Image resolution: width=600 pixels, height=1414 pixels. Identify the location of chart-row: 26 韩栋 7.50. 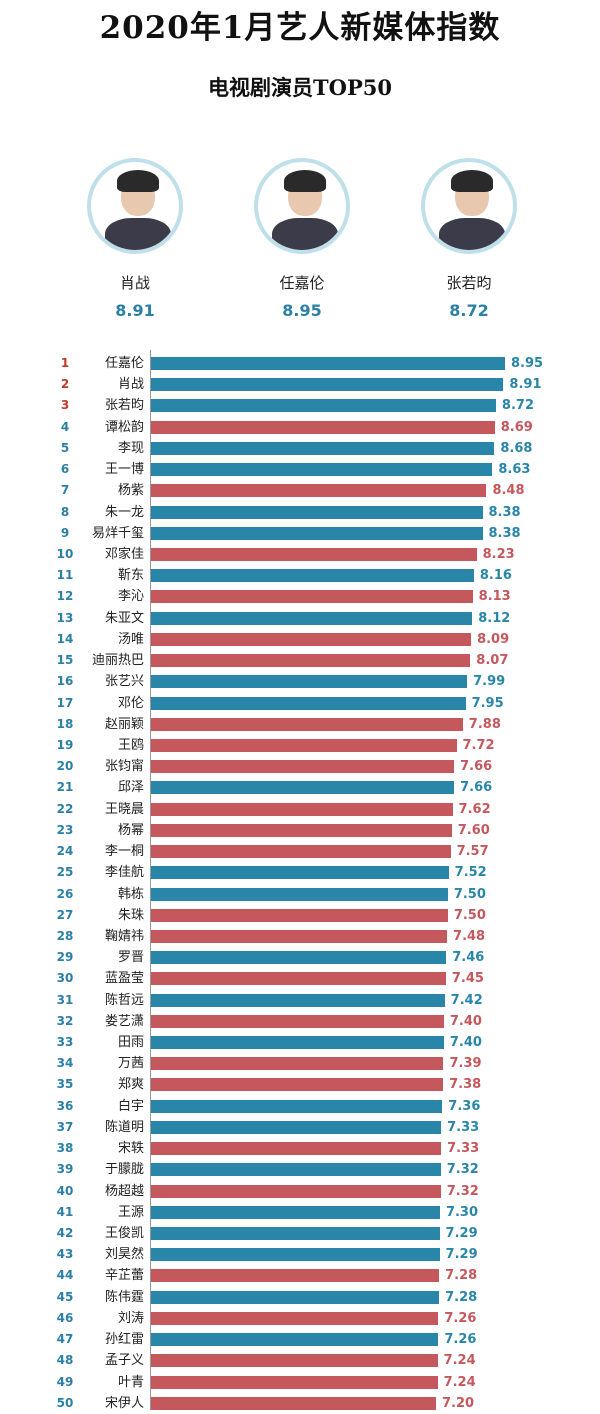
(300, 894).